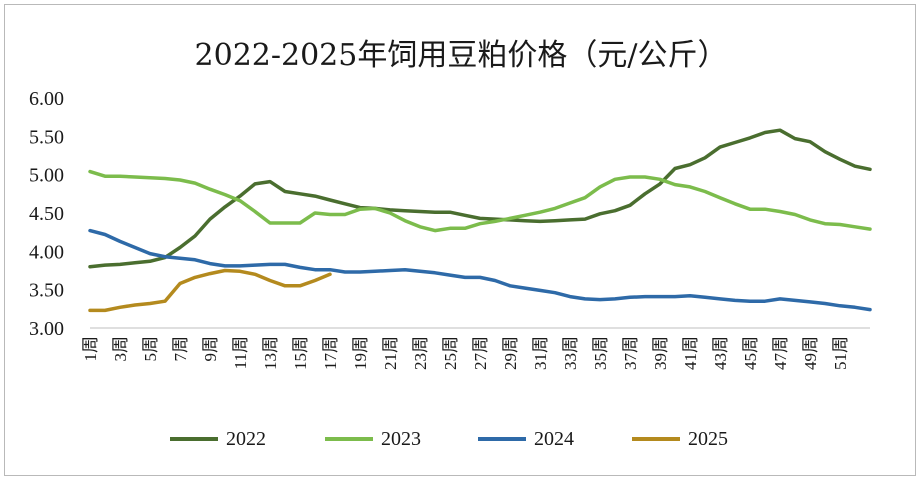 Image resolution: width=922 pixels, height=482 pixels. What do you see at coordinates (480, 201) in the screenshot?
I see `series-line-2023` at bounding box center [480, 201].